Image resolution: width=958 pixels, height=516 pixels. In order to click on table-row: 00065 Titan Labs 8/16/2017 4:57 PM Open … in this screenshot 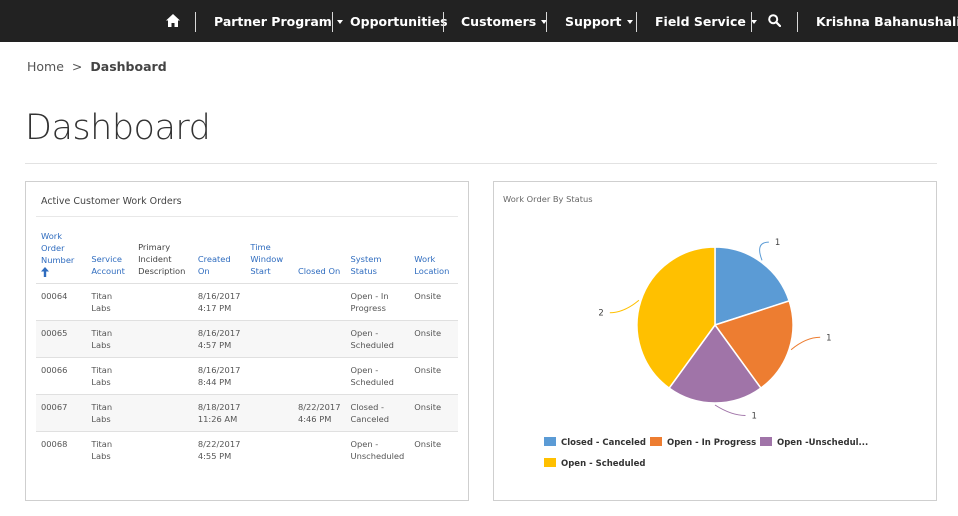, I will do `click(247, 339)`.